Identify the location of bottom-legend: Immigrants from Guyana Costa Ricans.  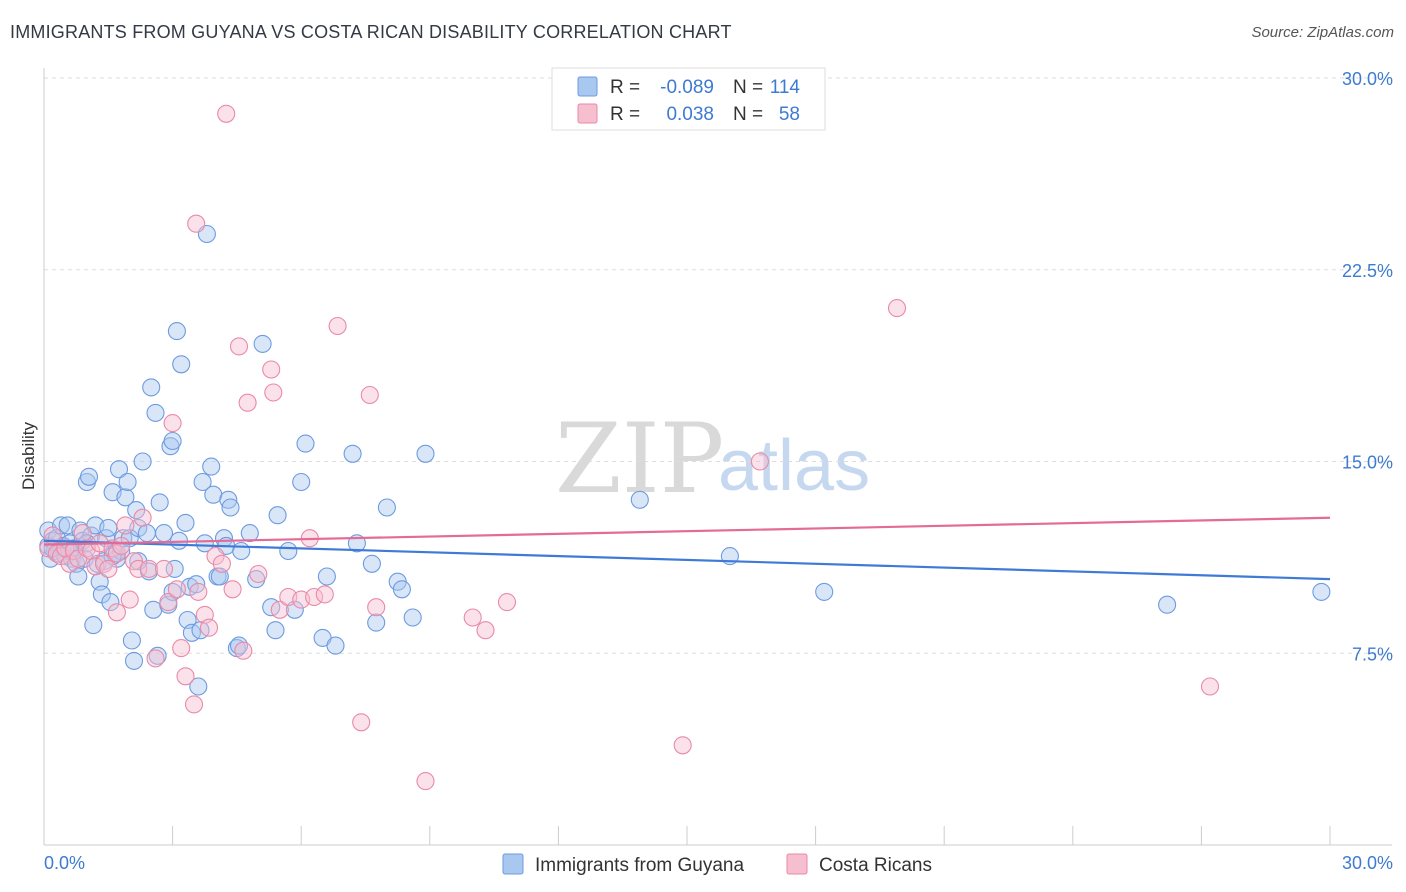
(717, 864).